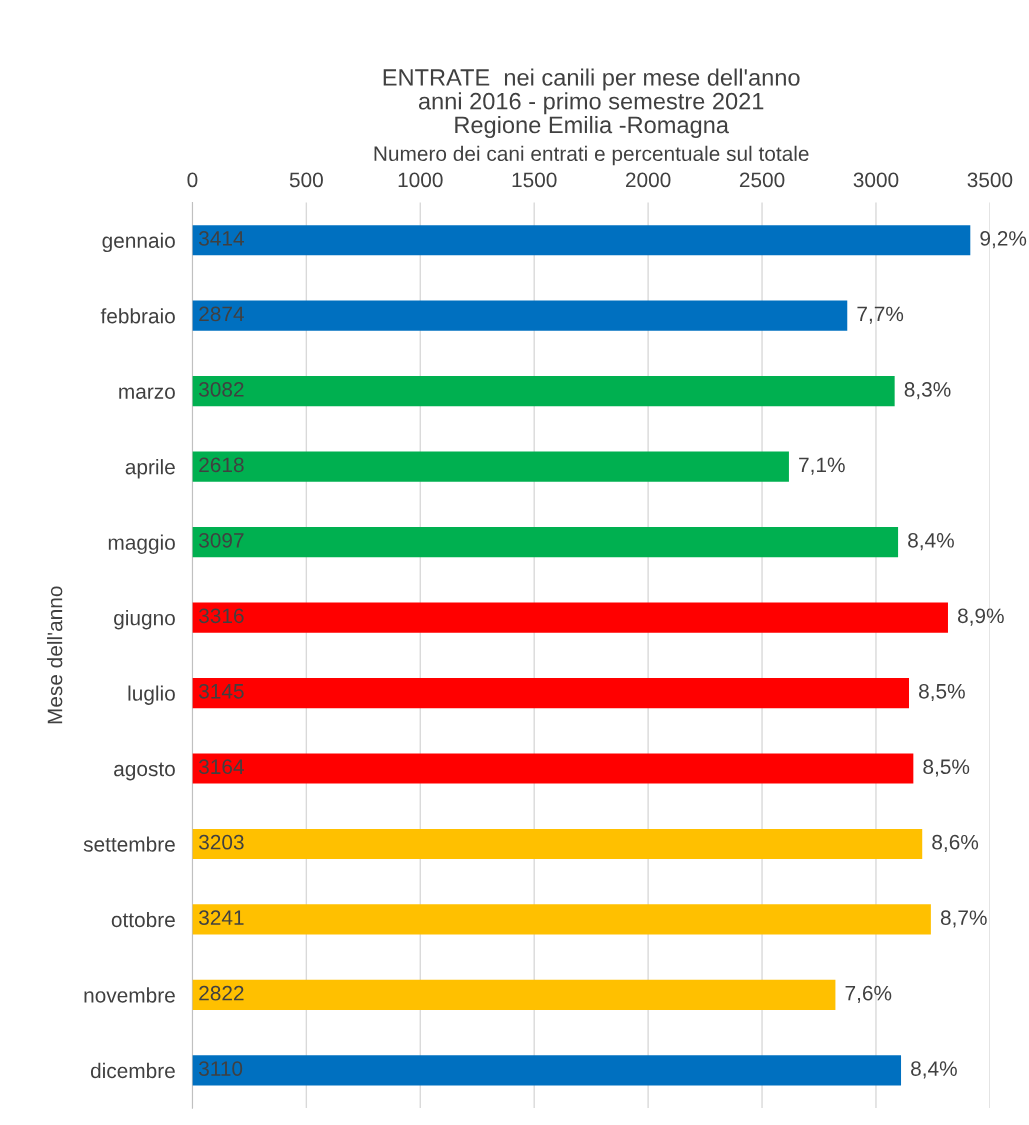  What do you see at coordinates (880, 315) in the screenshot?
I see `annotation: 7,7%` at bounding box center [880, 315].